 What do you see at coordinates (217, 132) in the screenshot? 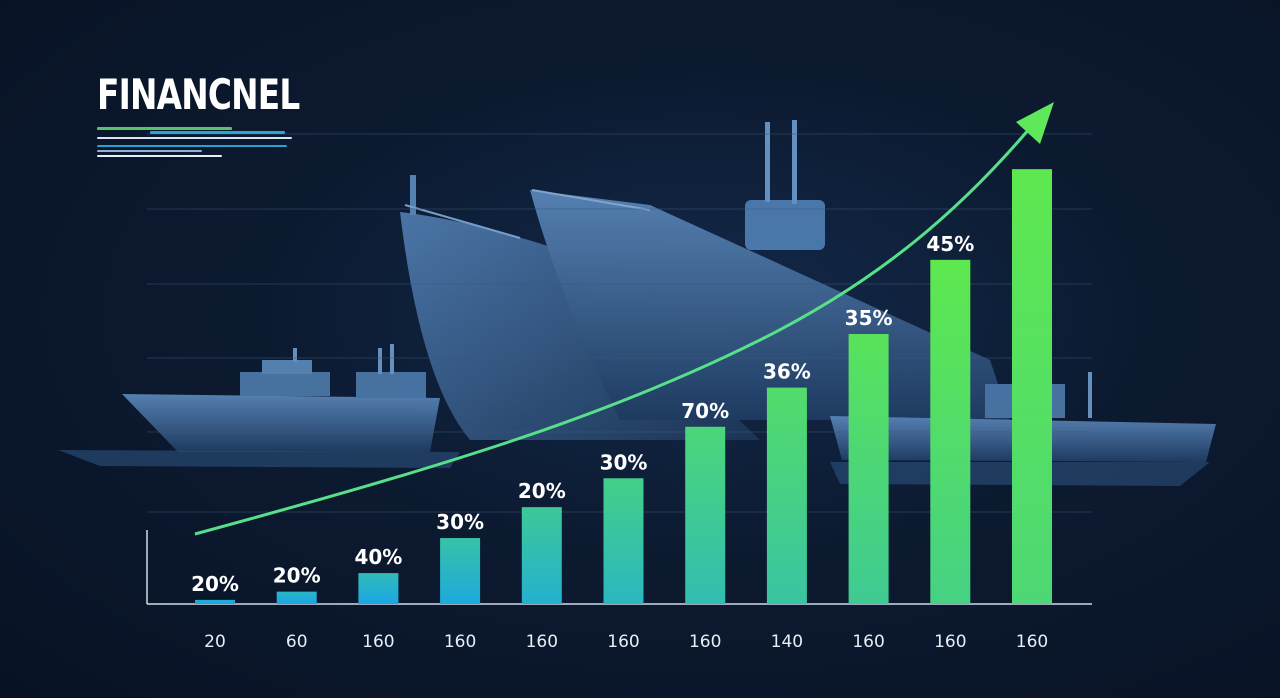
I see `title-underline-blue` at bounding box center [217, 132].